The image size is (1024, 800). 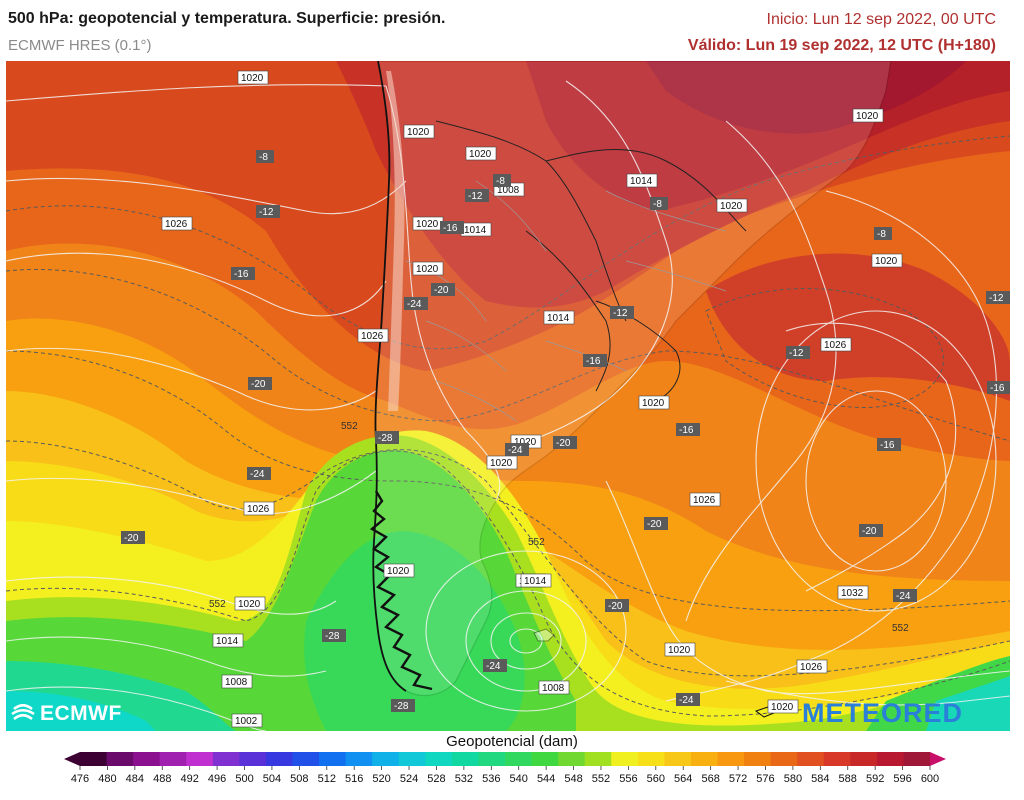 What do you see at coordinates (793, 779) in the screenshot?
I see `colorbar-tick-label: 580` at bounding box center [793, 779].